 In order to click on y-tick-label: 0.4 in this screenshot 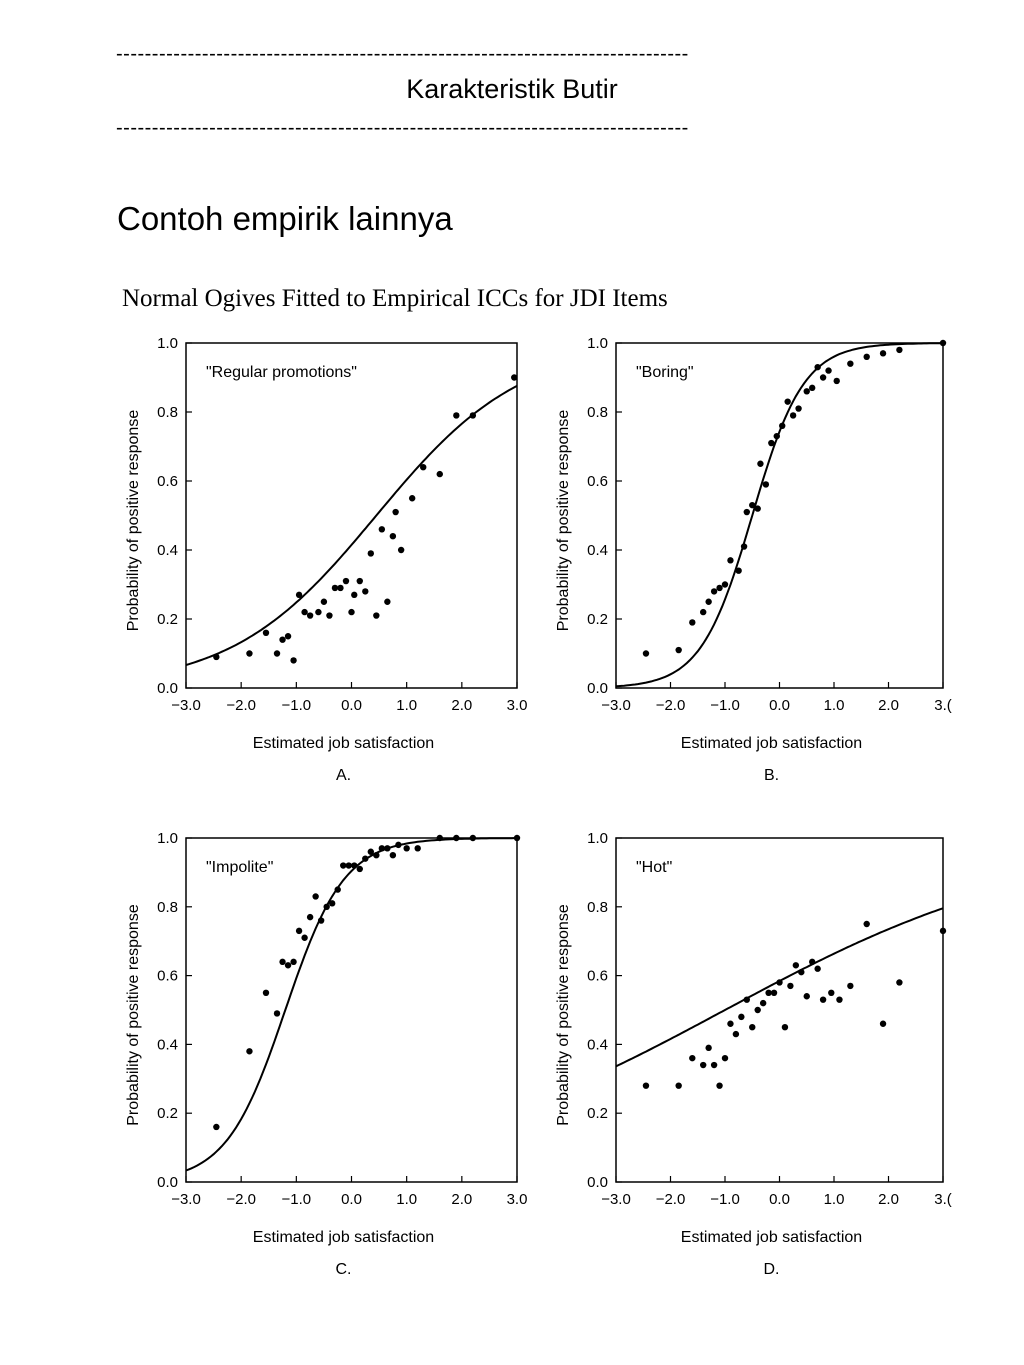, I will do `click(597, 1044)`.